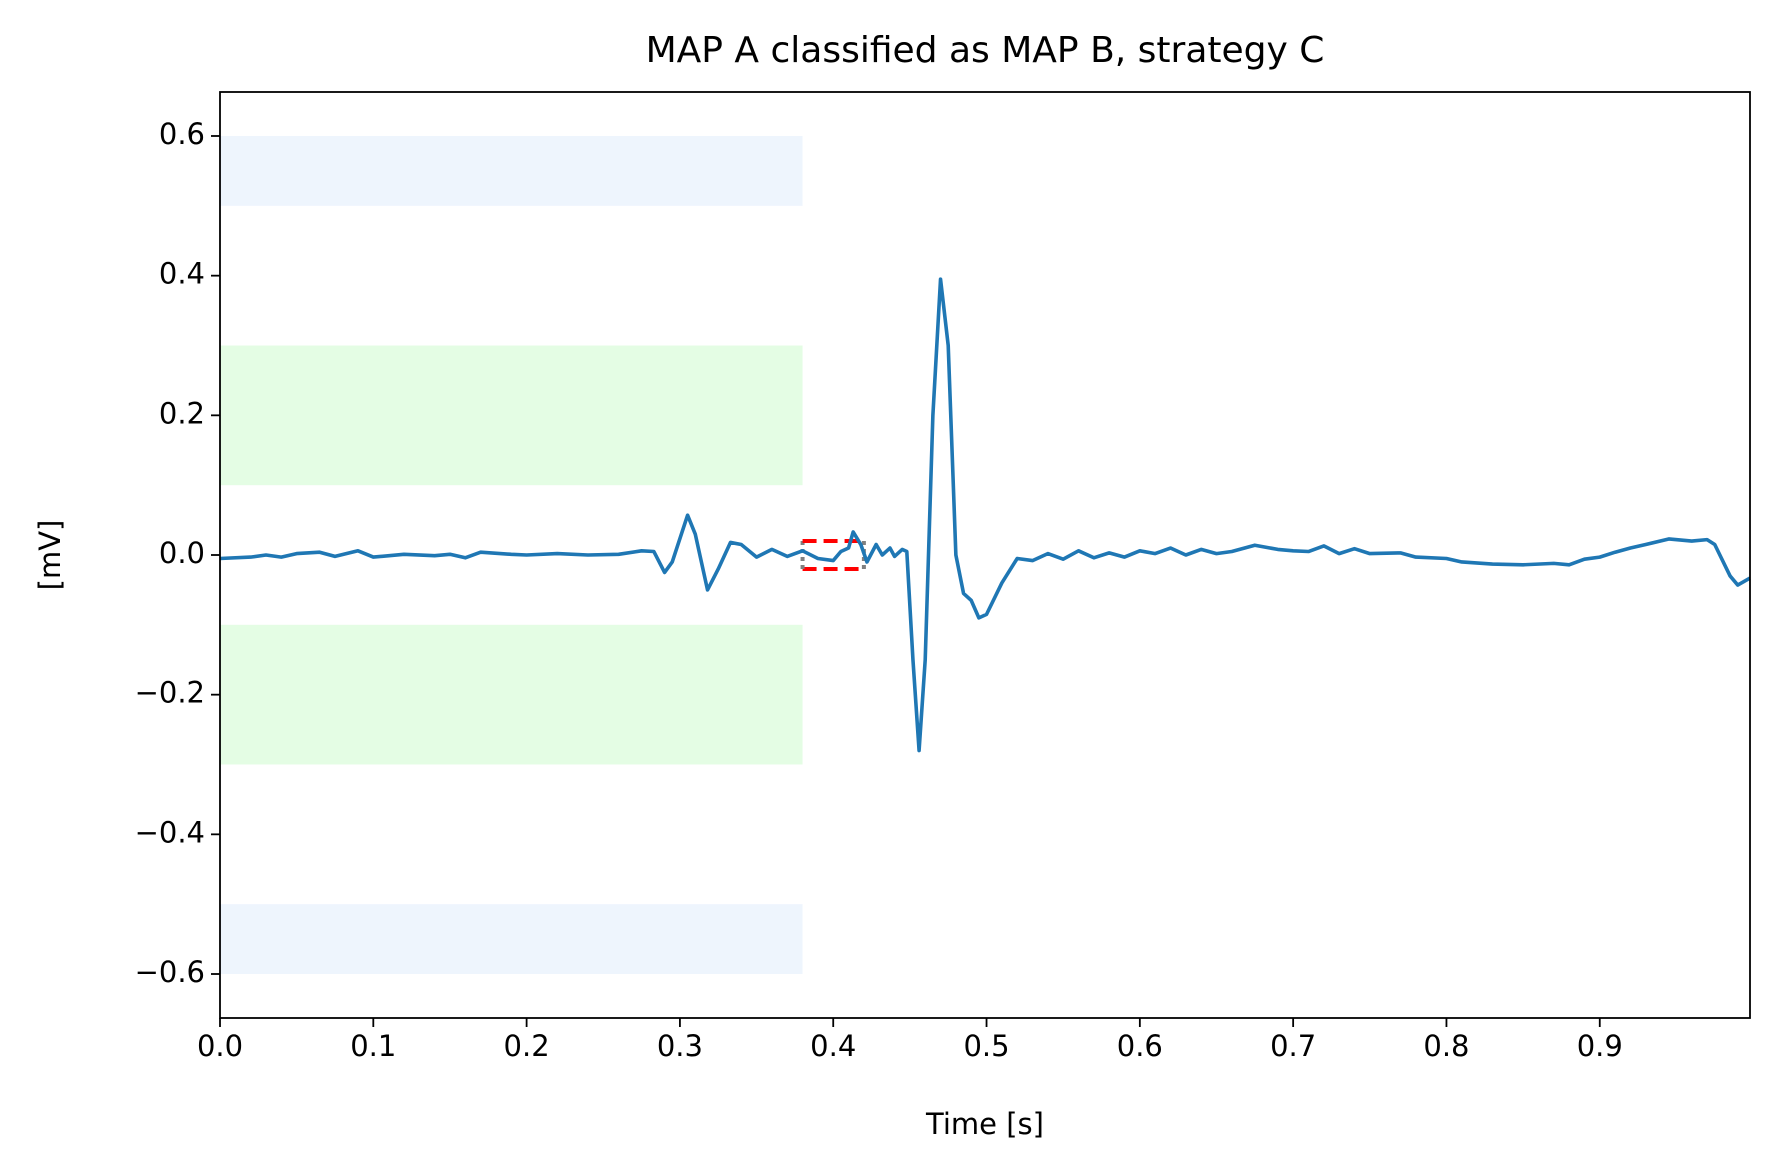 Image resolution: width=1772 pixels, height=1173 pixels. Describe the element at coordinates (1600, 1046) in the screenshot. I see `x-tick-label: 0.9` at that location.